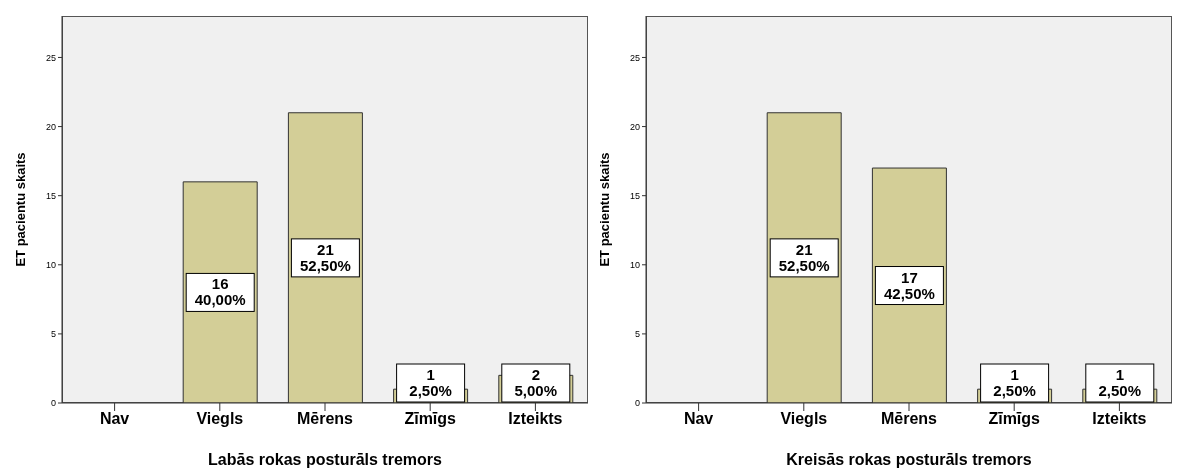 The width and height of the screenshot is (1184, 475). What do you see at coordinates (220, 292) in the screenshot?
I see `data-label: 16 40,00%` at bounding box center [220, 292].